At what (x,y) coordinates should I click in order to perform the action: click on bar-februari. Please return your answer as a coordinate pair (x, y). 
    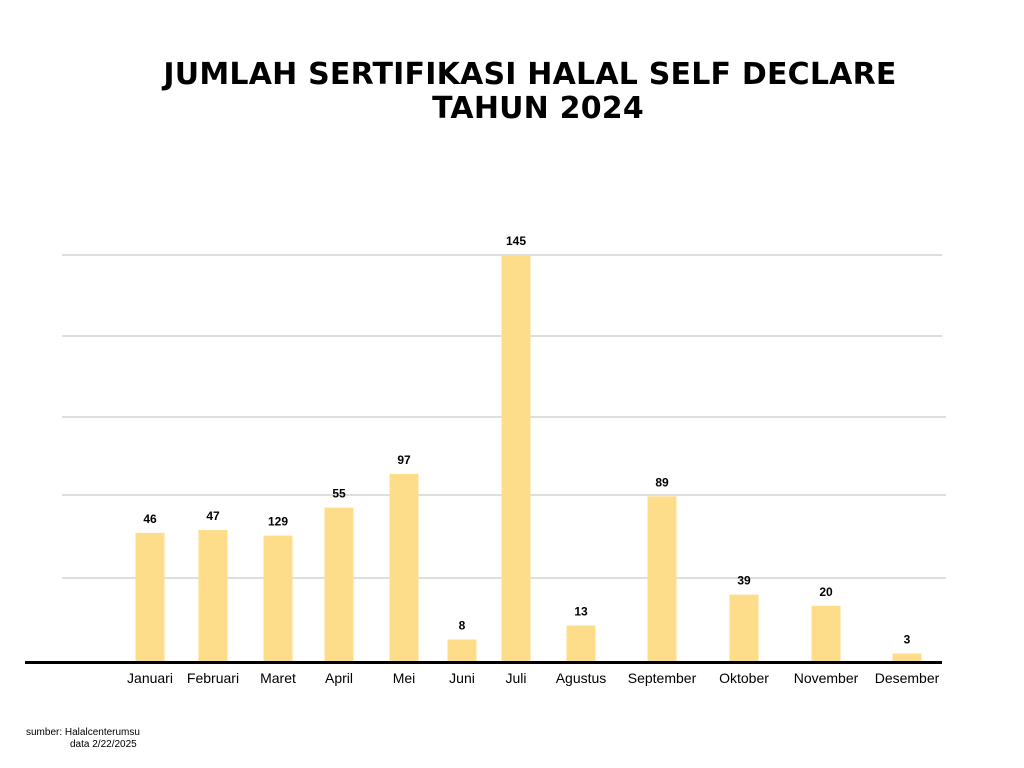
    Looking at the image, I should click on (213, 596).